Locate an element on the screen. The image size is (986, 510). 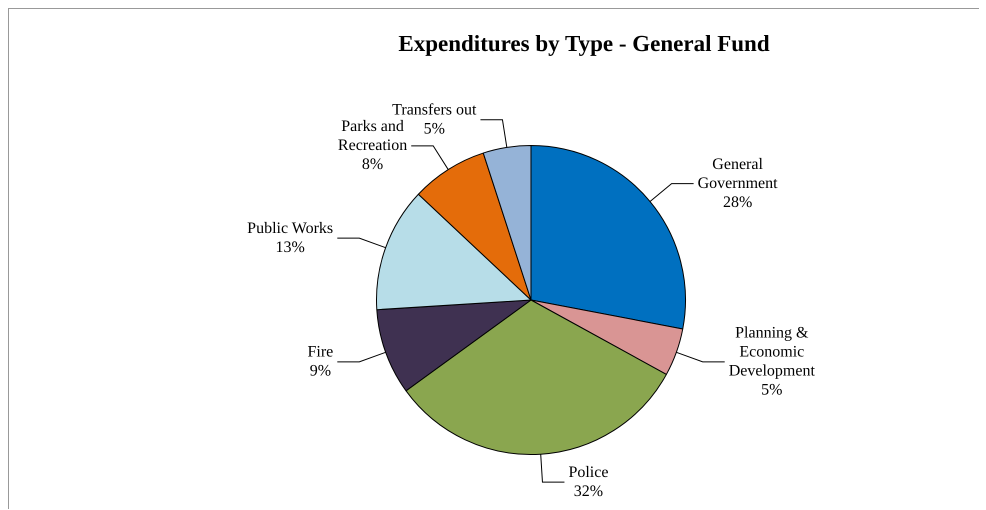
data-label: 32% is located at coordinates (589, 491).